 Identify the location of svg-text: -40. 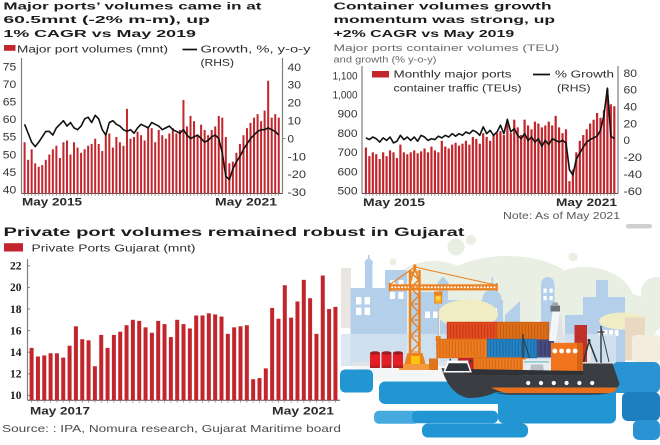
(633, 175).